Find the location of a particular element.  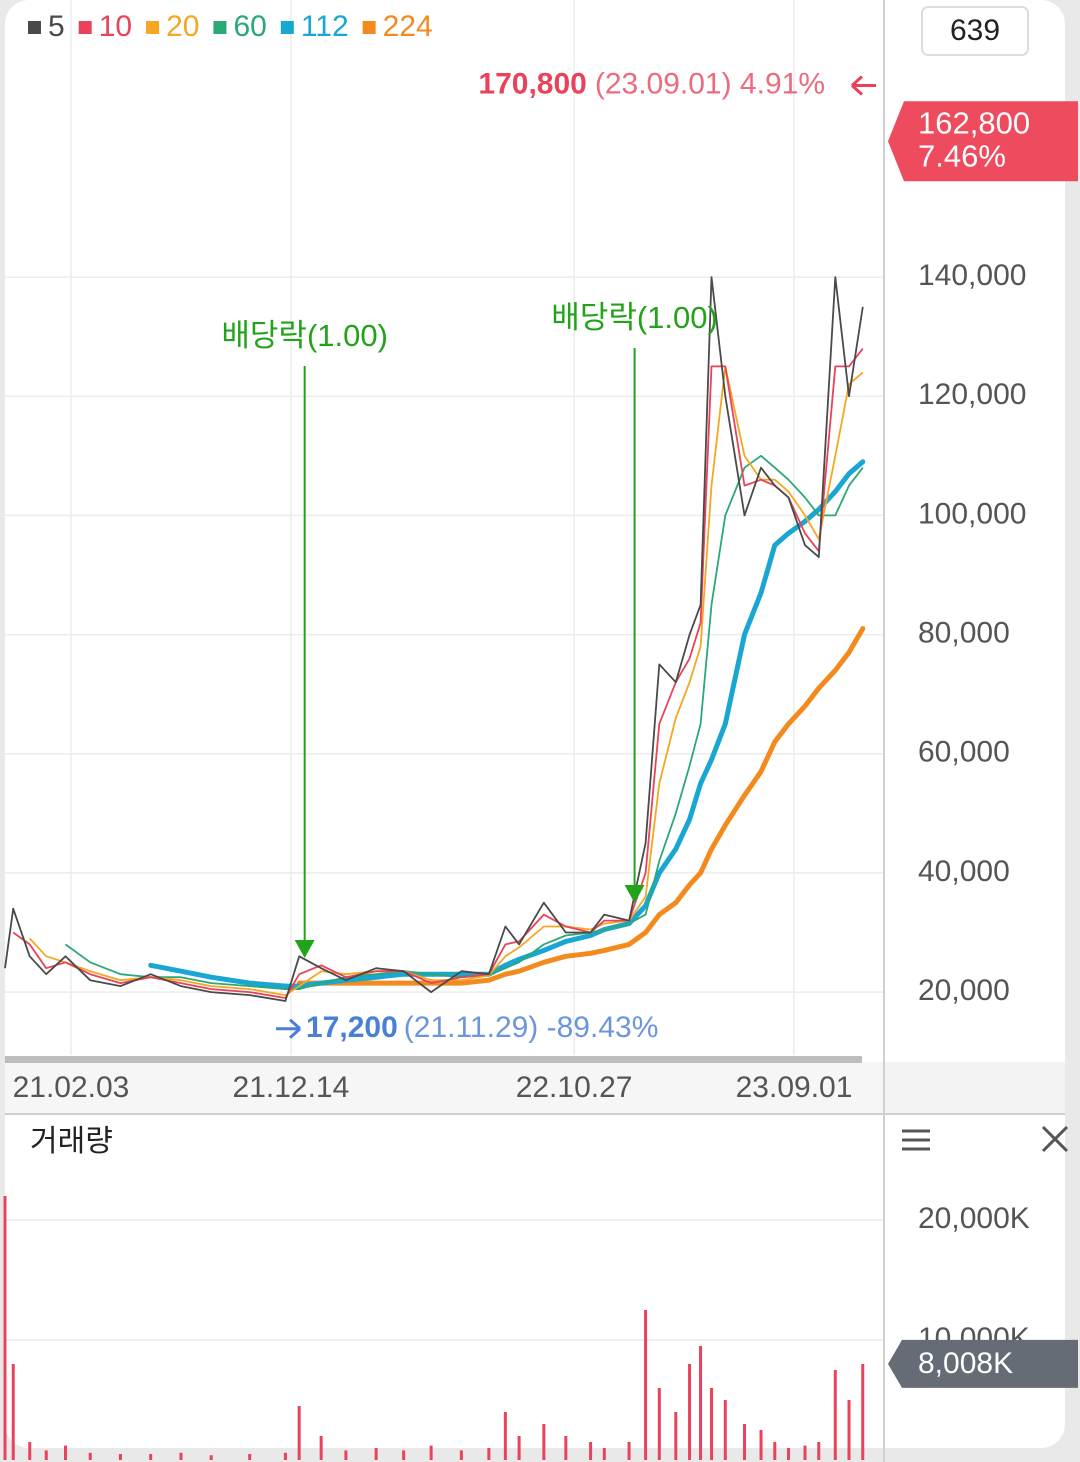

x-tick-label: 22.10.27 is located at coordinates (574, 1087).